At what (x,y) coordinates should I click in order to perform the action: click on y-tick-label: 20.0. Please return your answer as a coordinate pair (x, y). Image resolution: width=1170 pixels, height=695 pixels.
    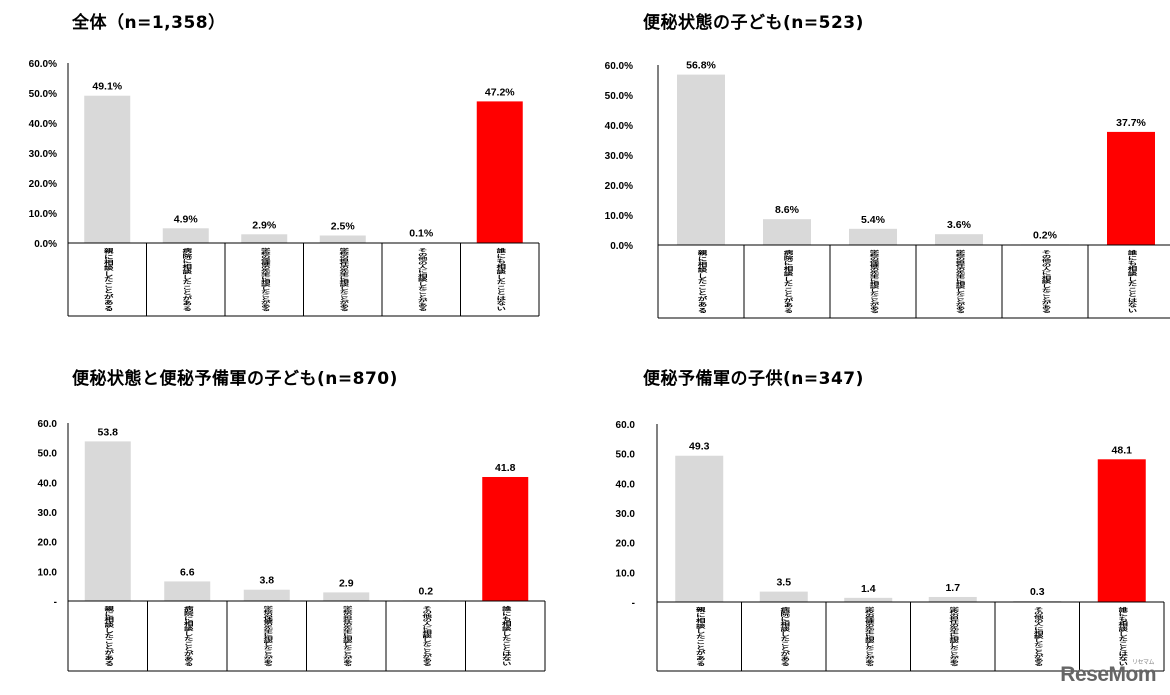
    Looking at the image, I should click on (48, 543).